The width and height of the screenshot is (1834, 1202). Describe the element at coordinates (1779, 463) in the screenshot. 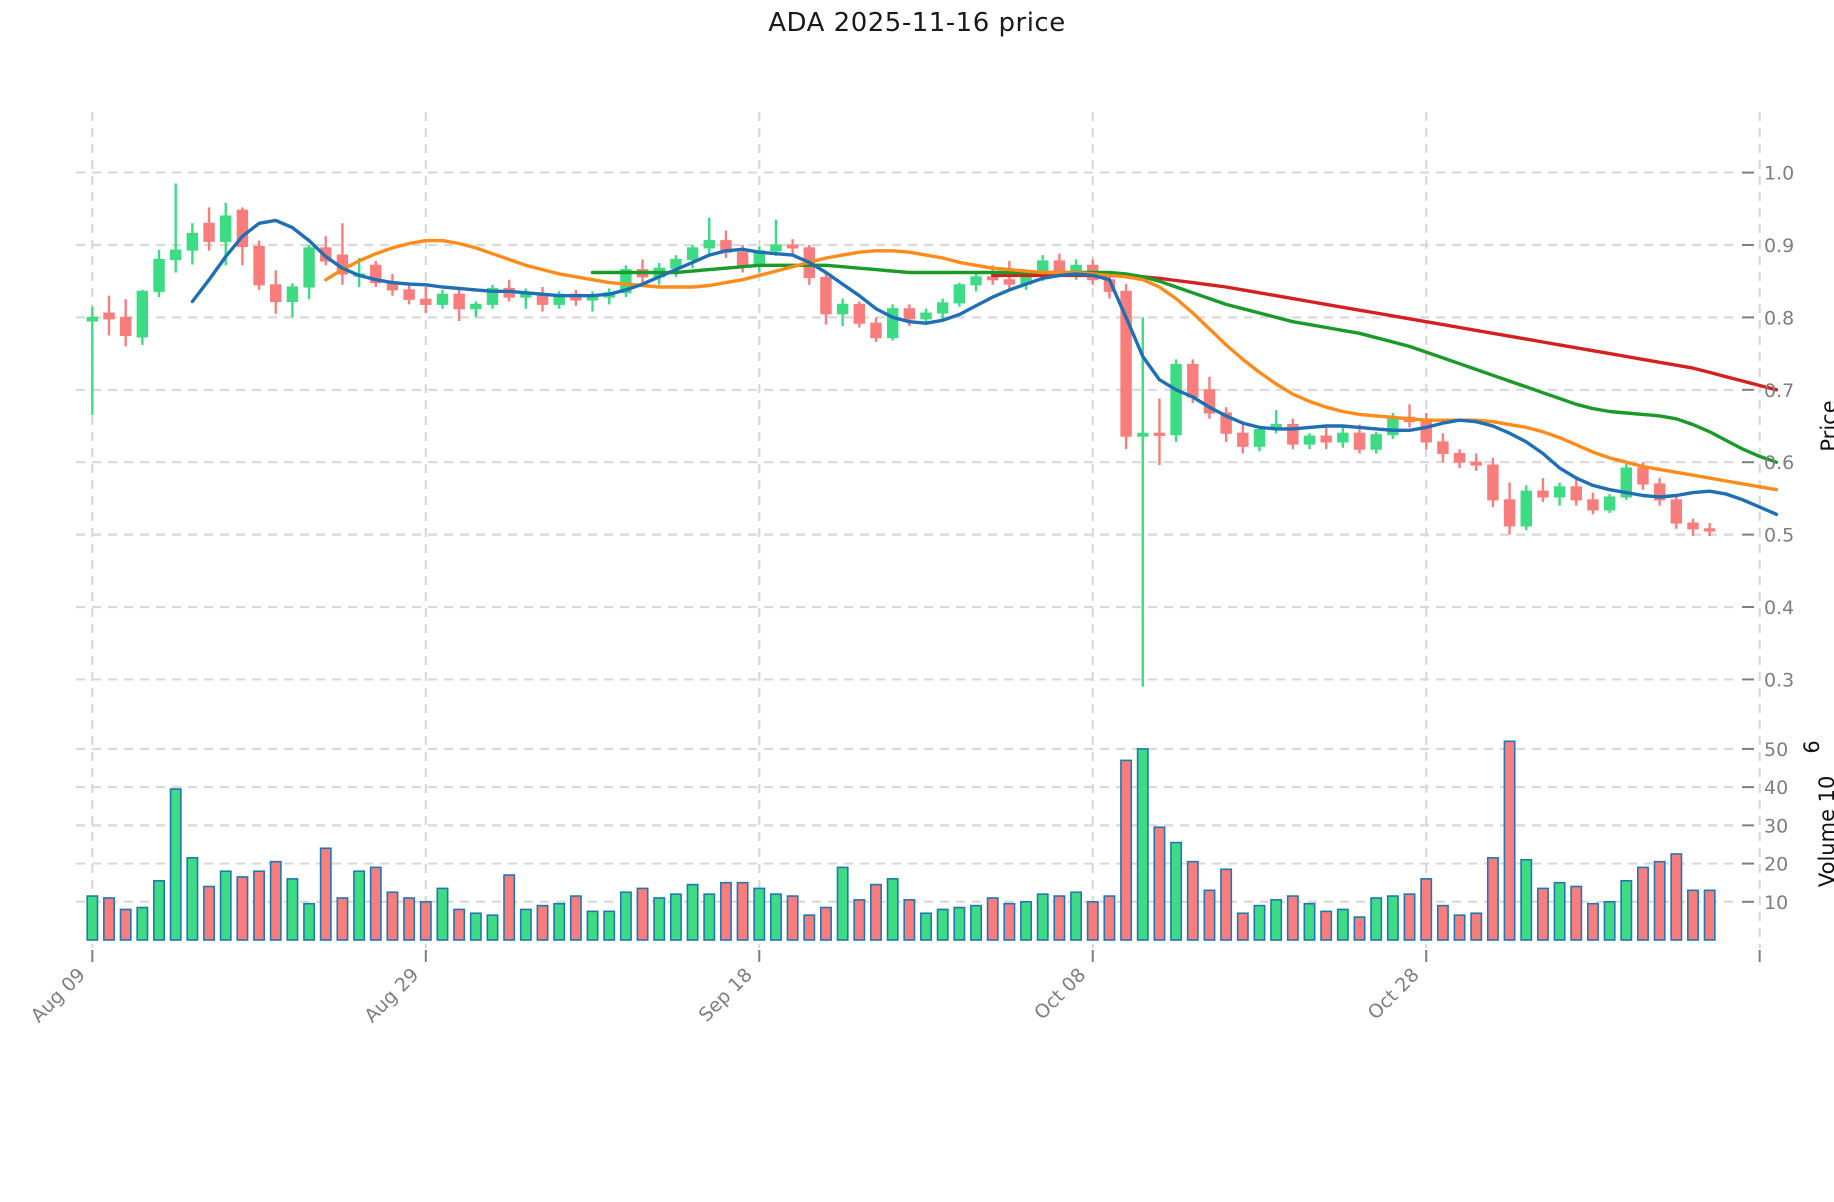

I see `price-tick-label: 0.6` at that location.